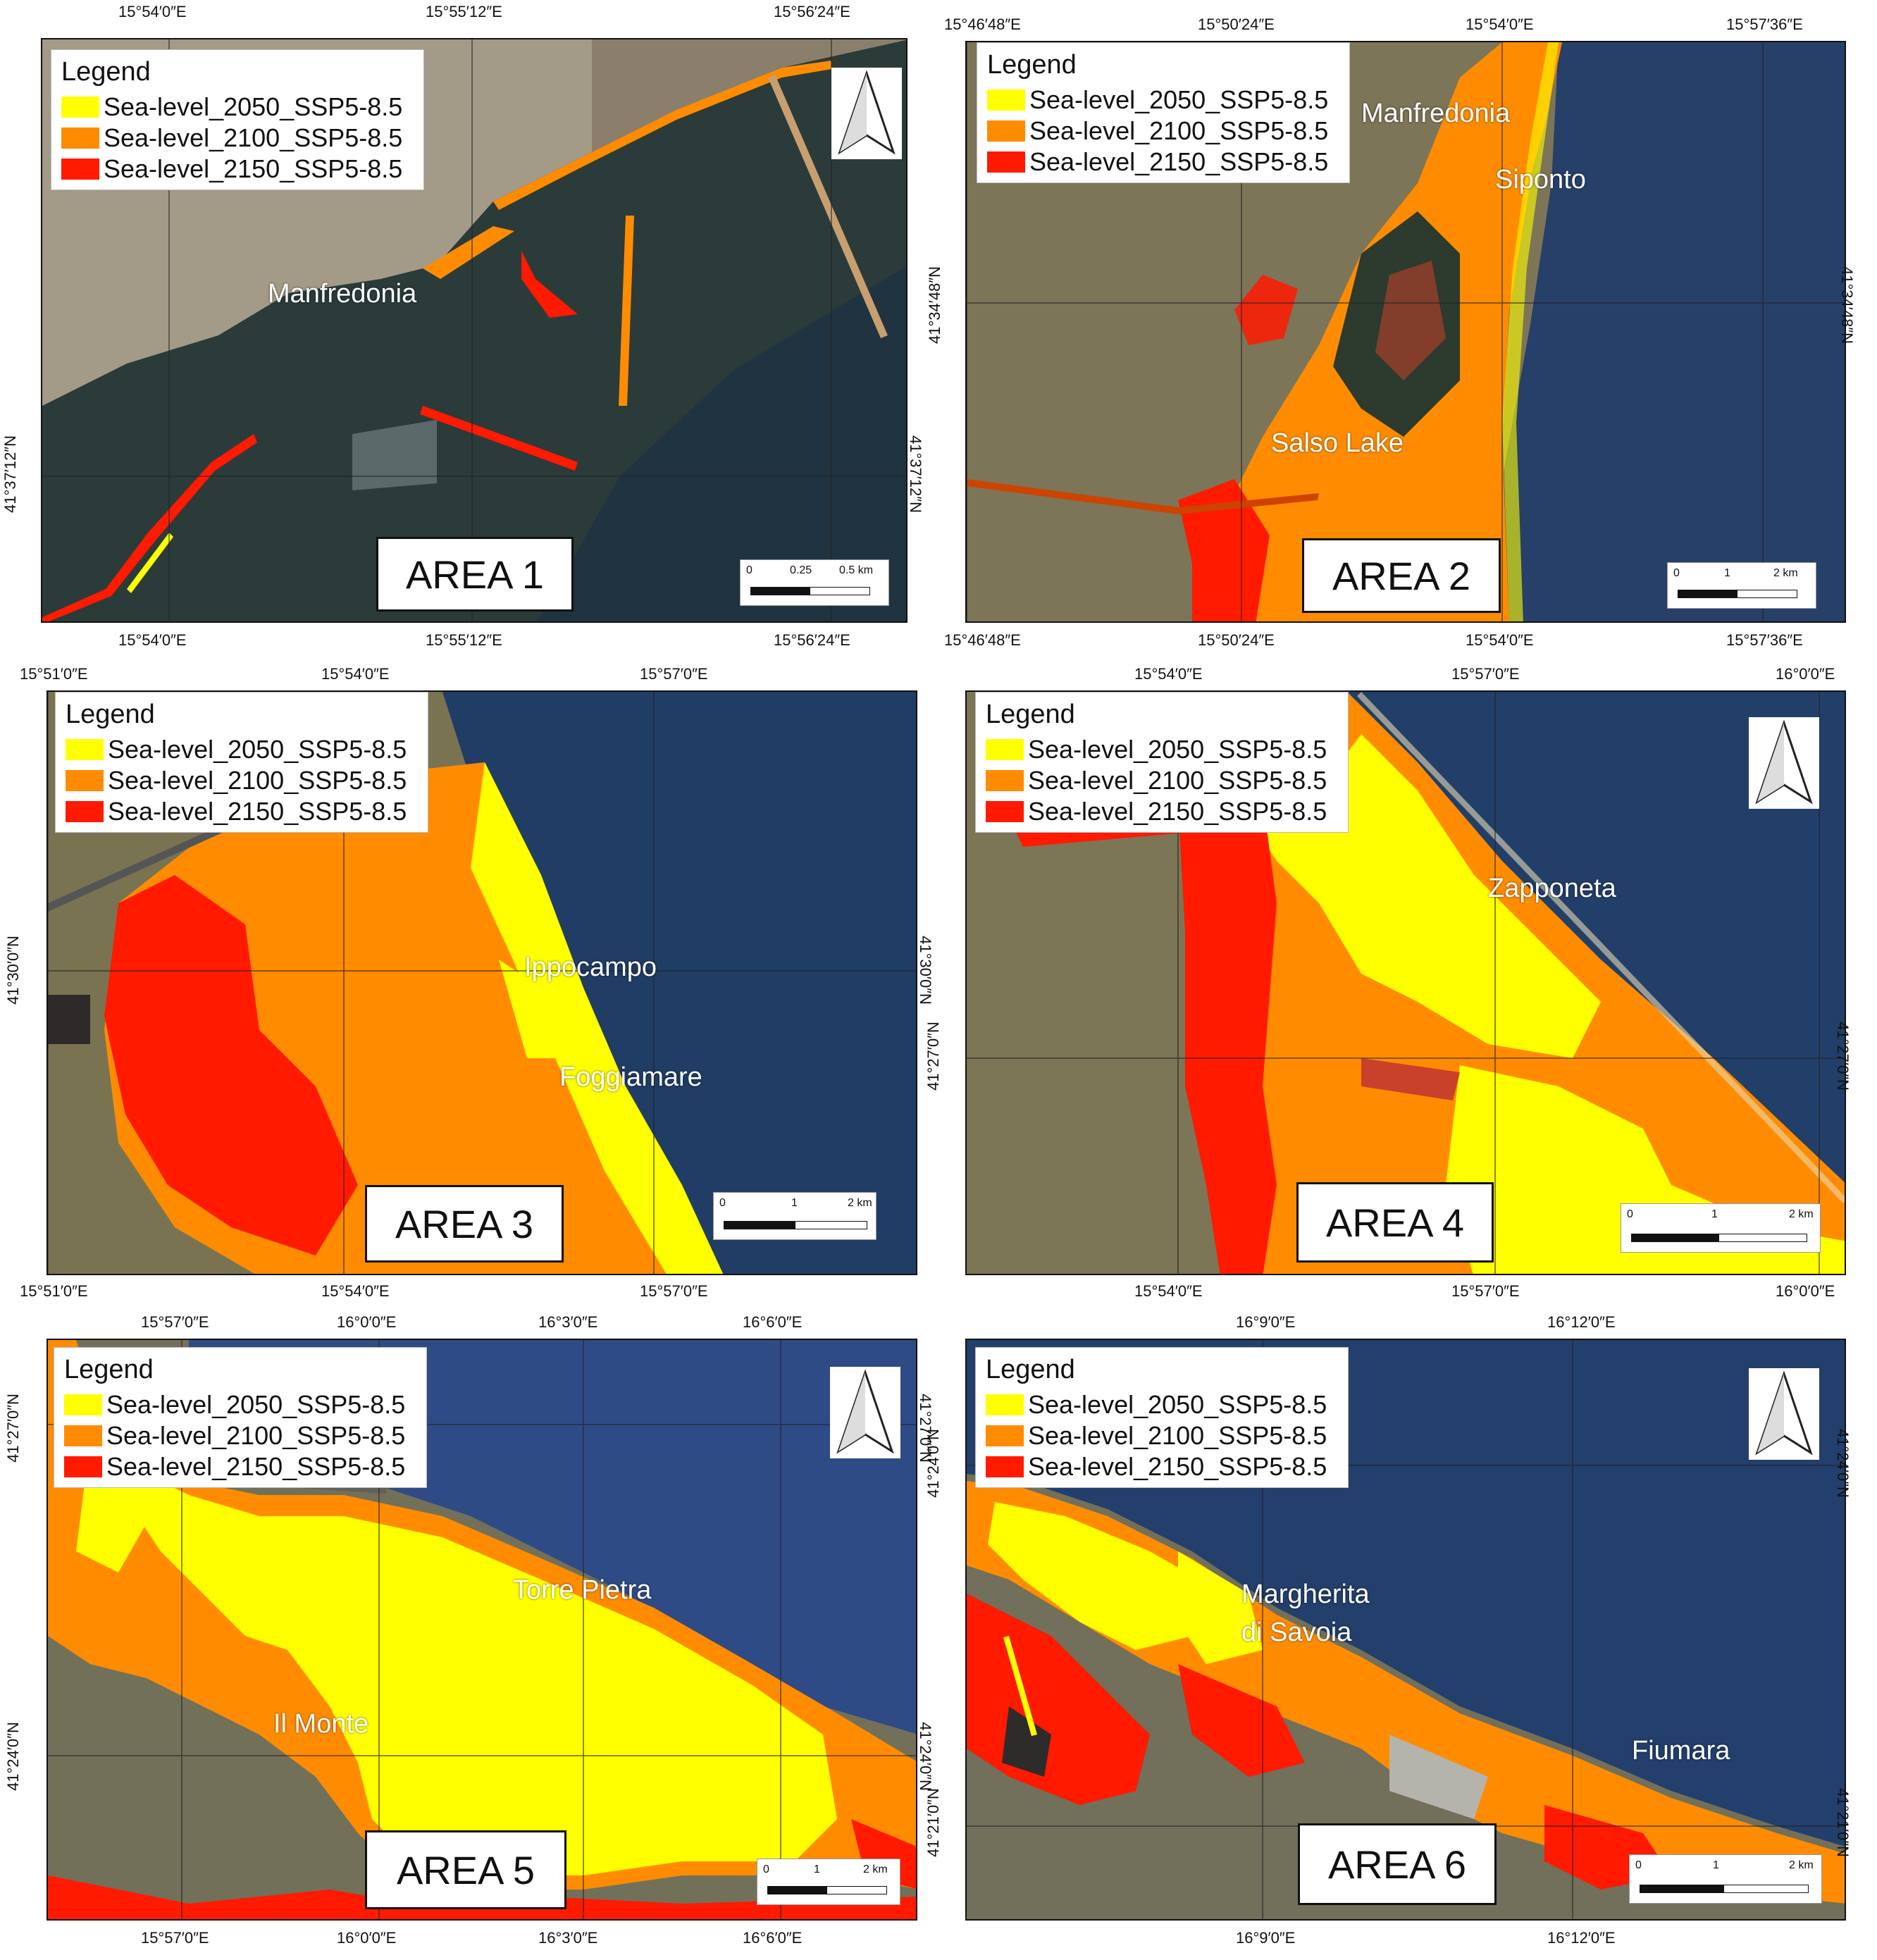  I want to click on top-tick: 16°9′0″E, so click(1266, 1322).